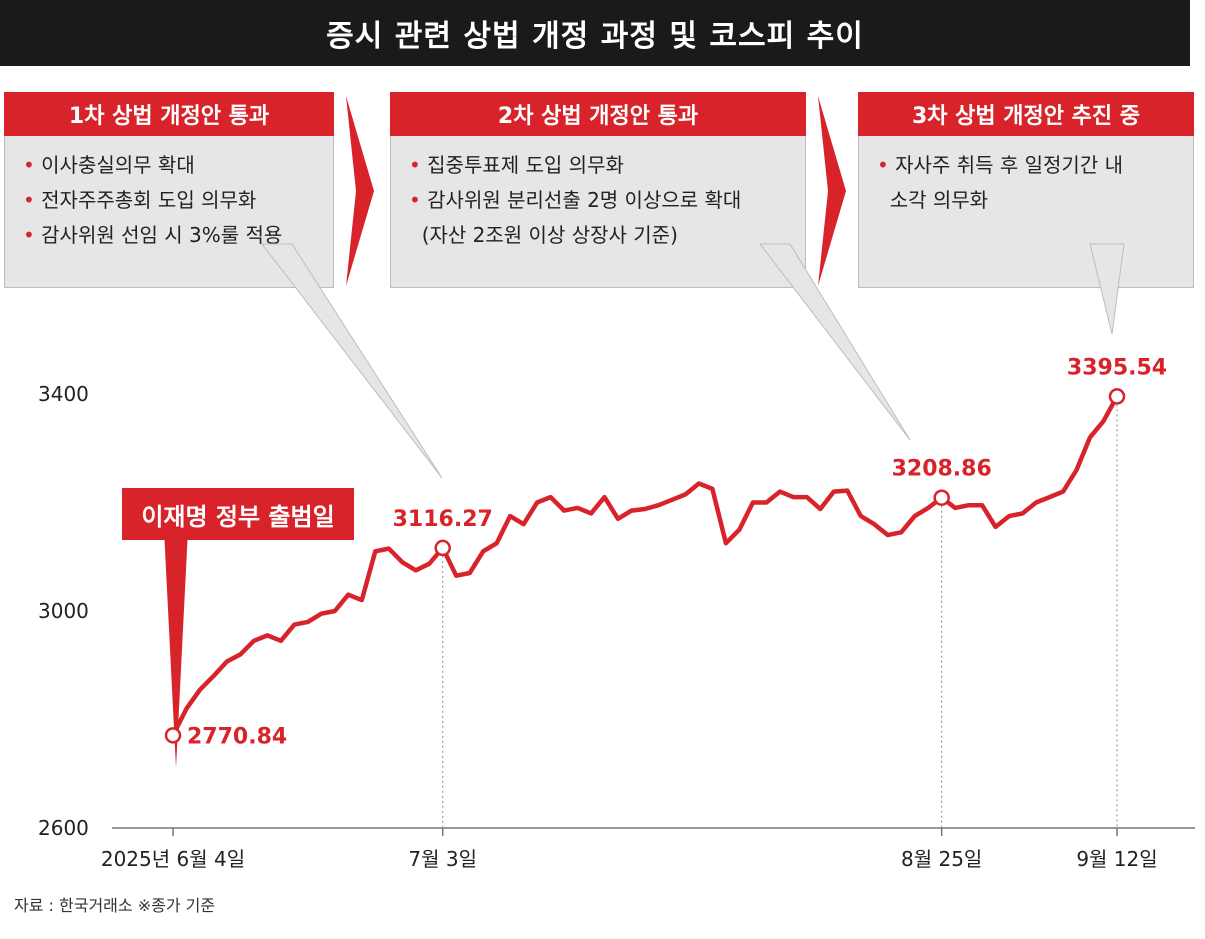 The width and height of the screenshot is (1205, 939). I want to click on x-tick-label: 8월 25일, so click(941, 859).